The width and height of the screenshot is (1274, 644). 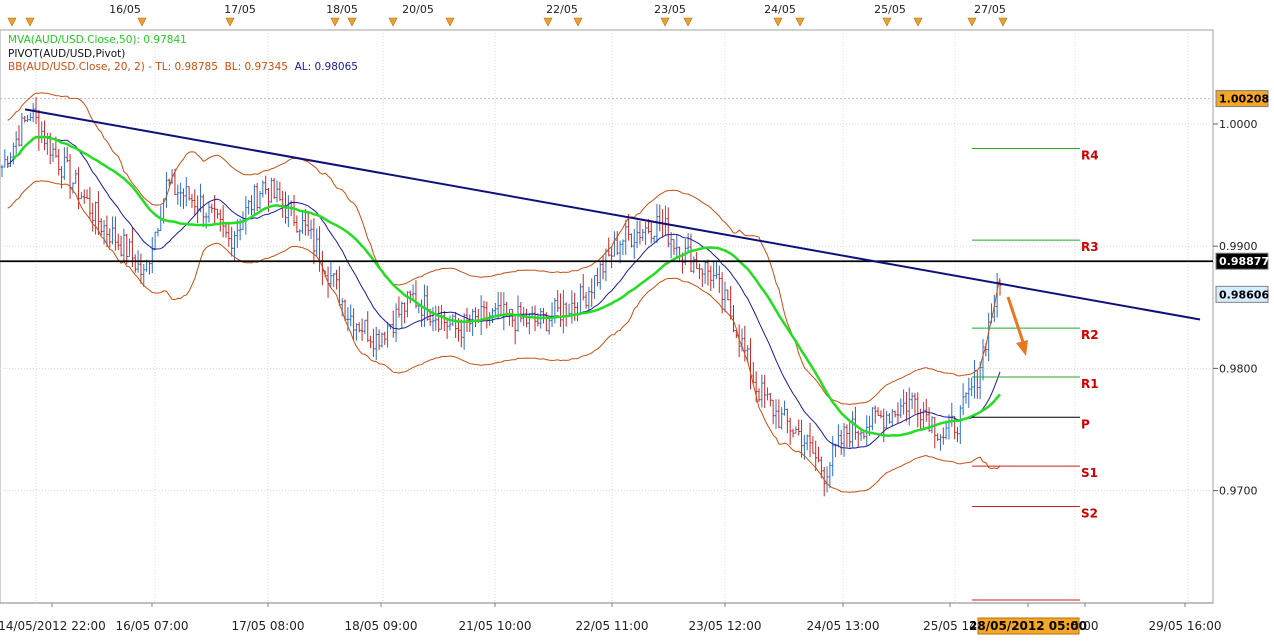 I want to click on pivot-label-r2: R2, so click(x=1090, y=335).